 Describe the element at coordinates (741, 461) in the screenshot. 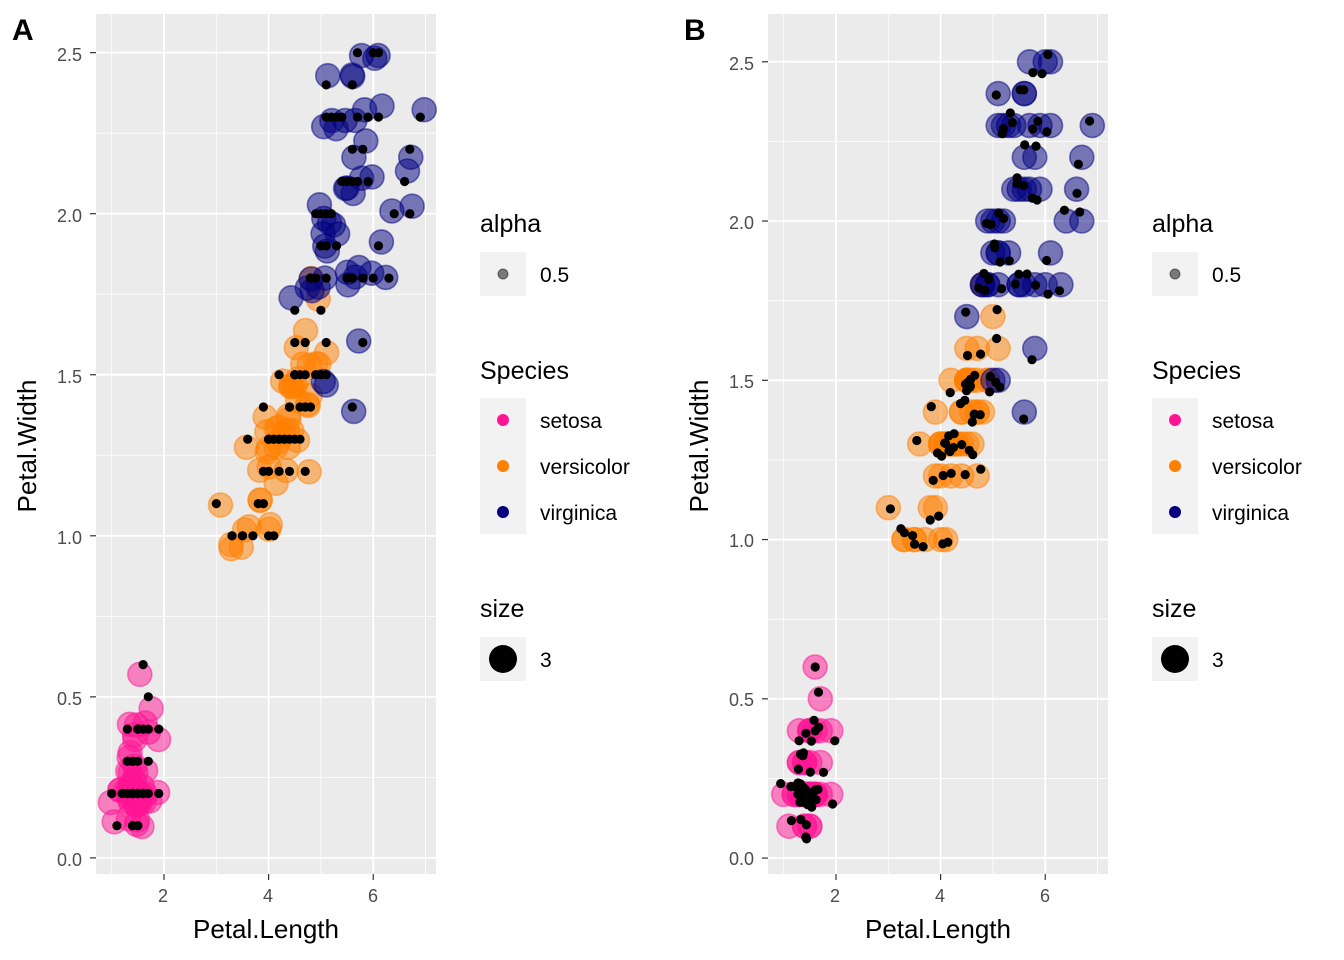

I see `panel-b-y-axis: 0.0 0.5 1.0 1.5 2.0 2.5` at that location.